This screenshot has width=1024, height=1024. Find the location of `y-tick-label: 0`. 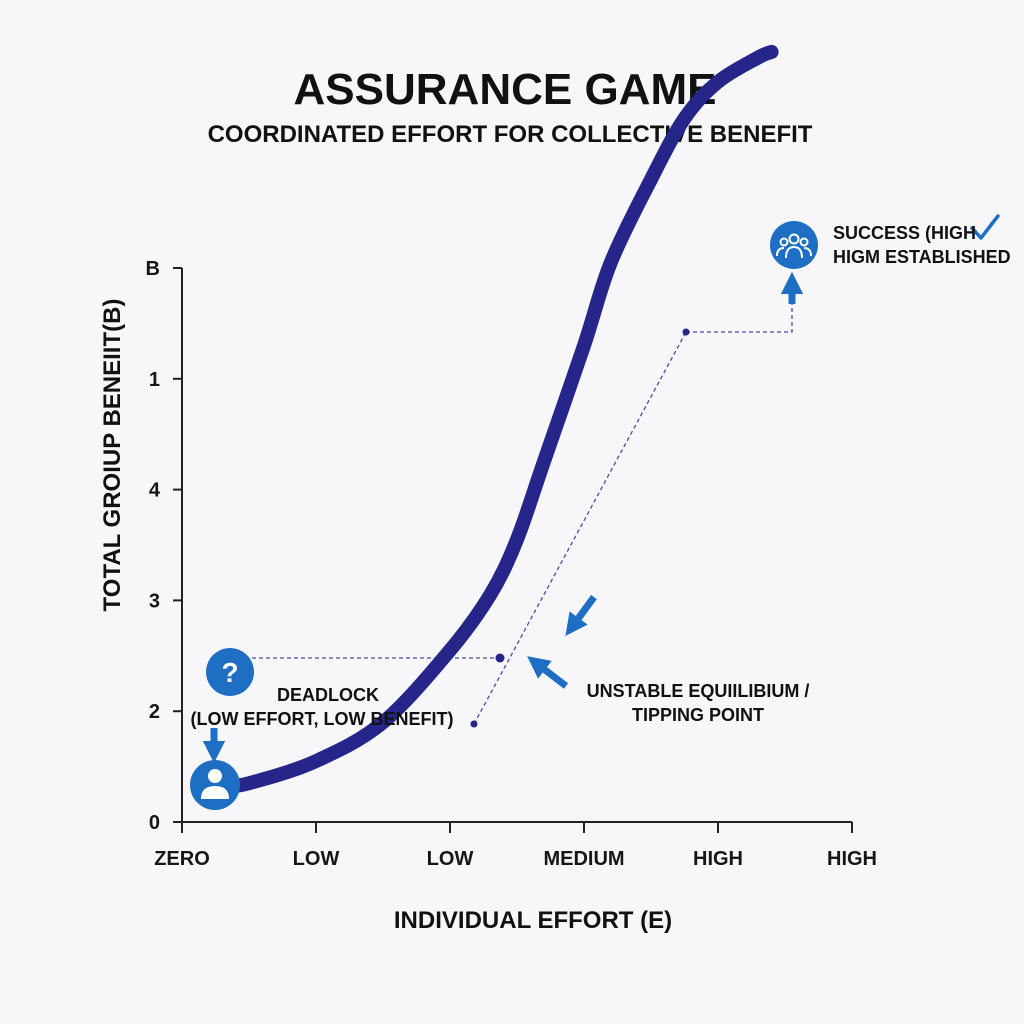

y-tick-label: 0 is located at coordinates (154, 823).